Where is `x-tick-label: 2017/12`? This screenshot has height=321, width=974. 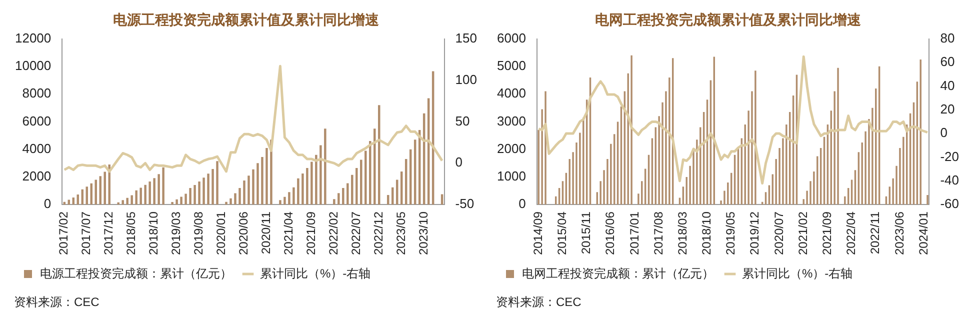 x-tick-label: 2017/12 is located at coordinates (109, 233).